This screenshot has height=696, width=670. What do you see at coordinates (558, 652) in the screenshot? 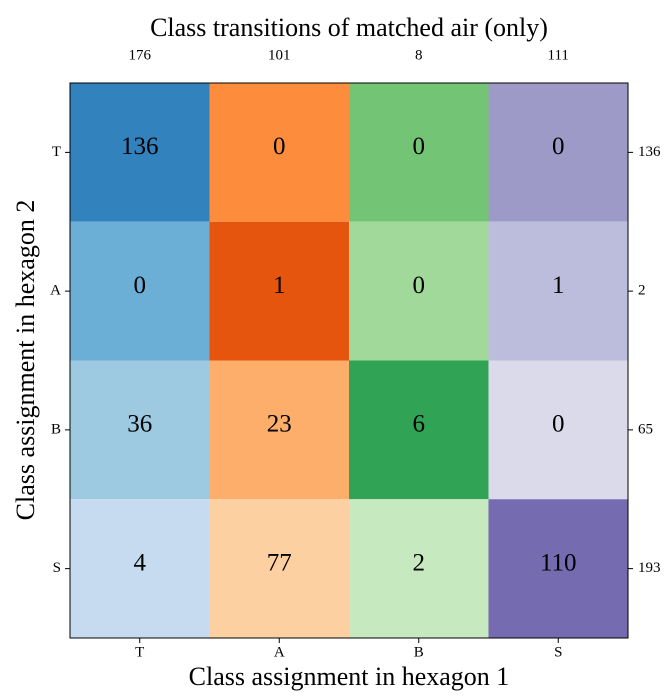
I see `x-tick-label: S` at bounding box center [558, 652].